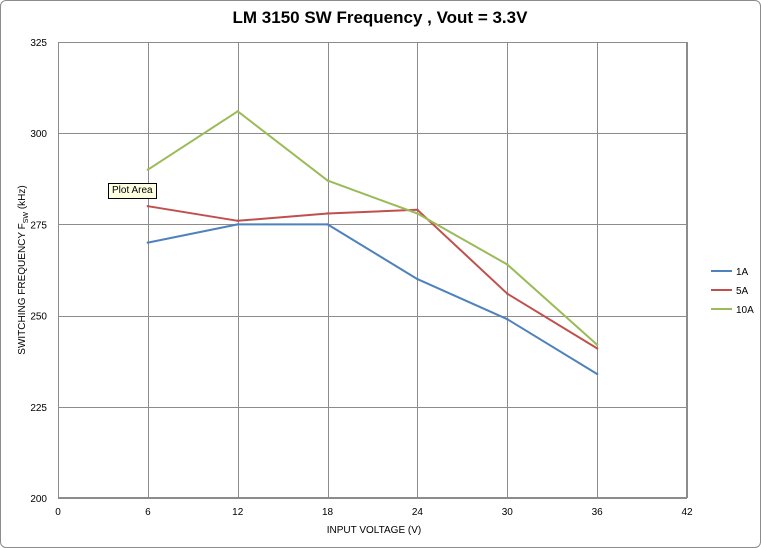  What do you see at coordinates (745, 310) in the screenshot?
I see `legend-label-10a: 10A` at bounding box center [745, 310].